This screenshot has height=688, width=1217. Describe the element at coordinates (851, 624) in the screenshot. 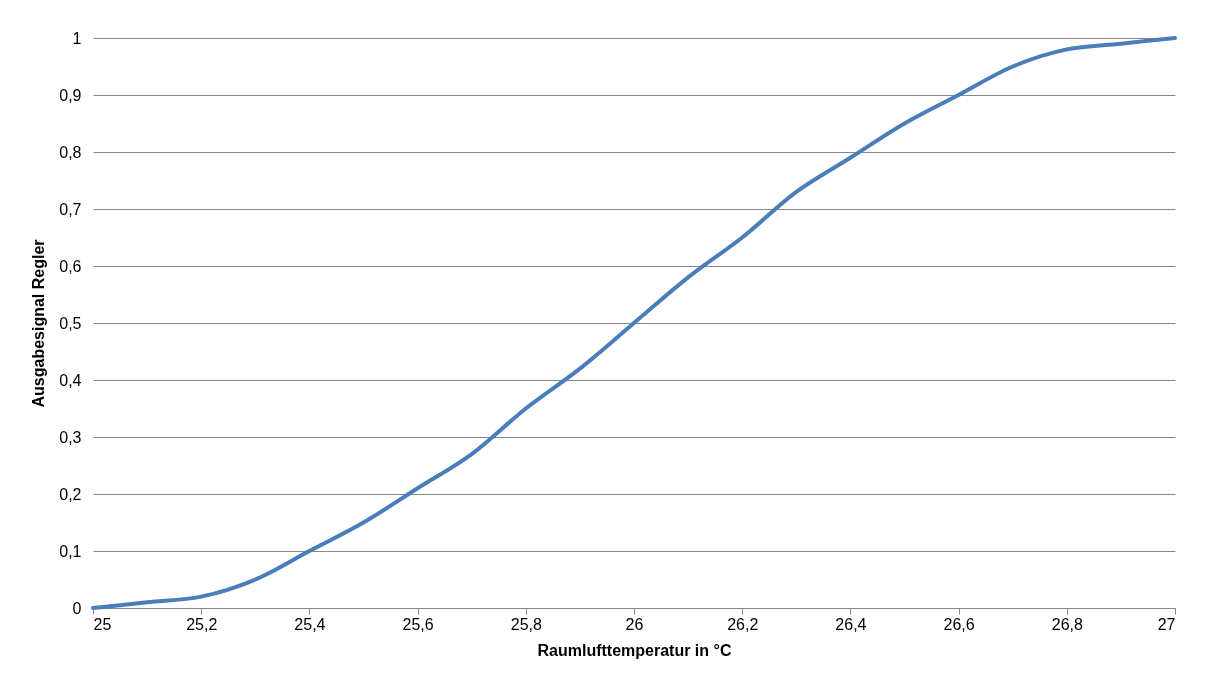

I see `x-tick-label: 26,4` at that location.